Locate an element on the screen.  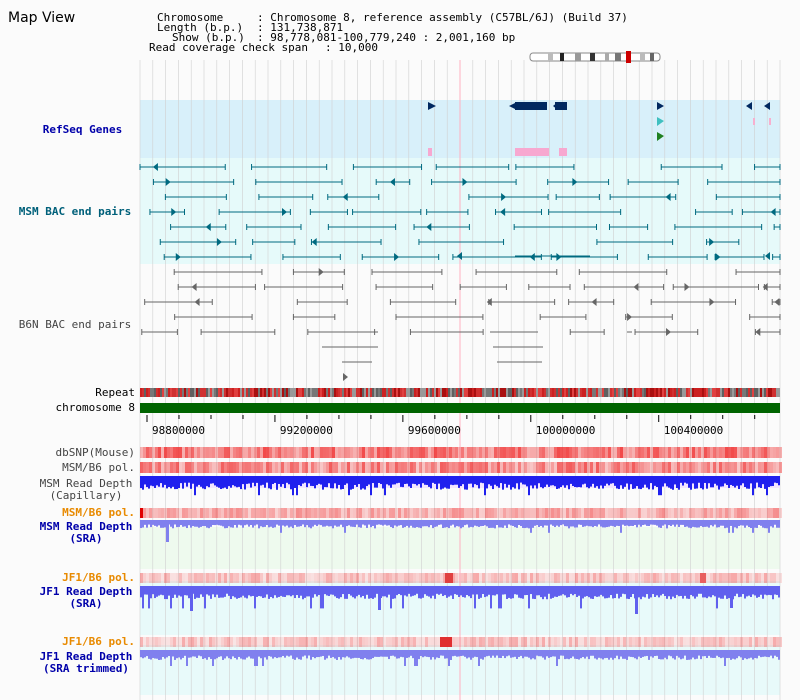
track-label-dbsnp: dbSNP(Mouse) is located at coordinates (95, 452).